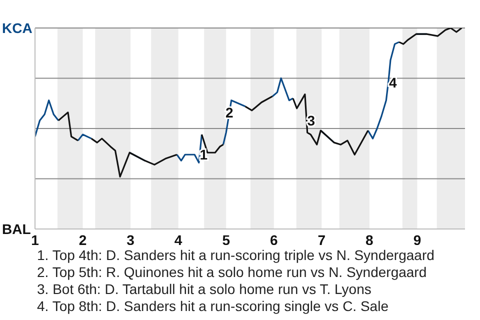  I want to click on text: 3. Bot 6th: D. Tartabull hit a solo home run vs T. Lyons, so click(204, 289).